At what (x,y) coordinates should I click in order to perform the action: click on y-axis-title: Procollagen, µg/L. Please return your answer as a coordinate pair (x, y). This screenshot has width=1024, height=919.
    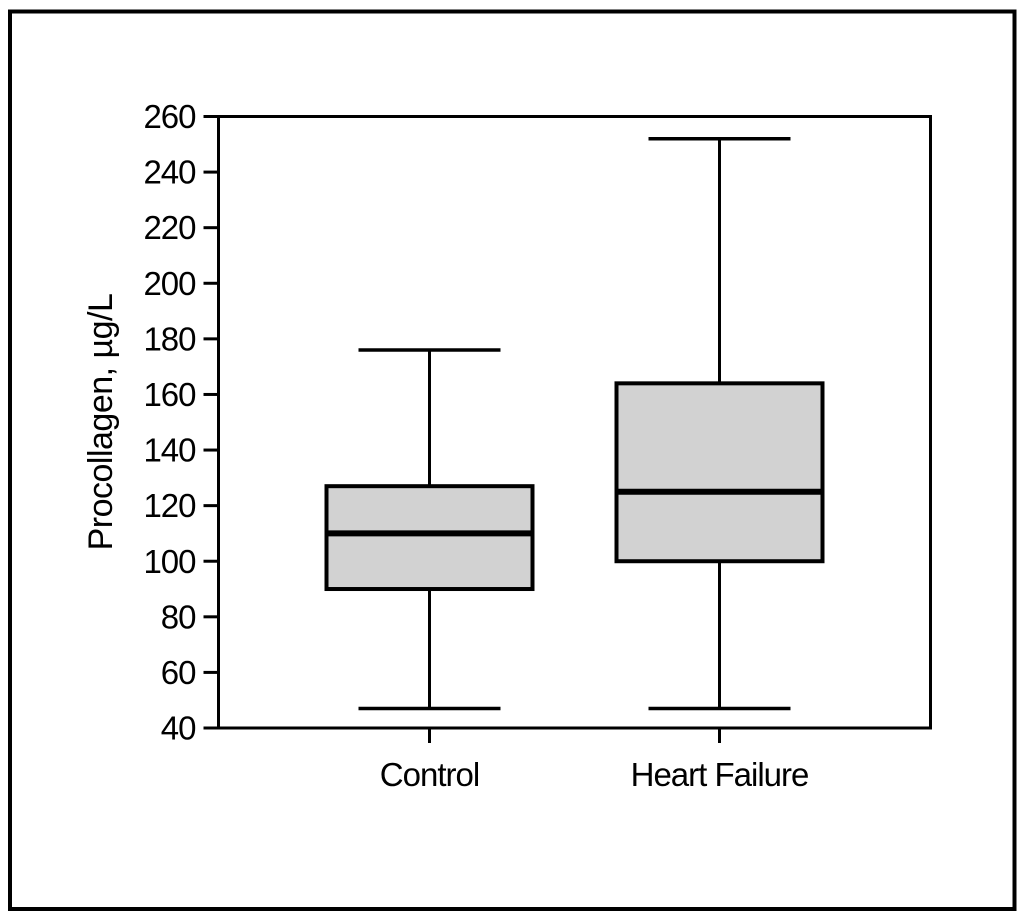
    Looking at the image, I should click on (101, 422).